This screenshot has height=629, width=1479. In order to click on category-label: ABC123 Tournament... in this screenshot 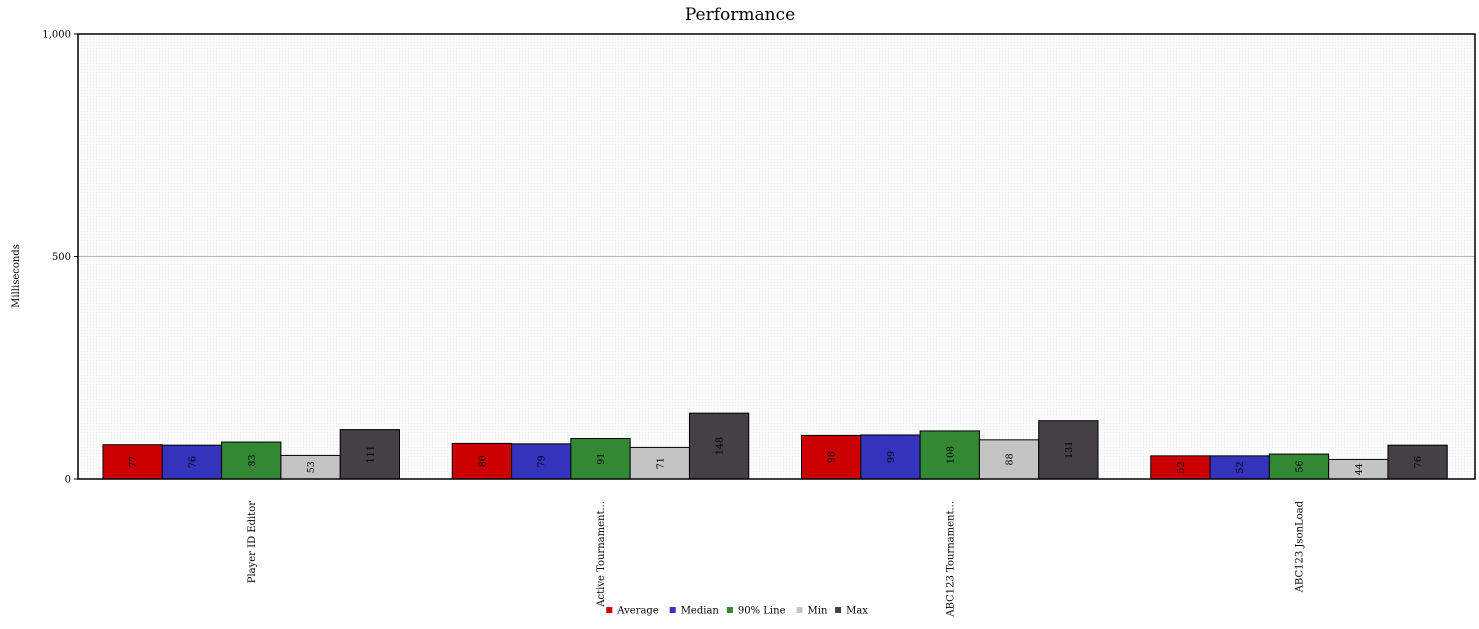, I will do `click(950, 559)`.